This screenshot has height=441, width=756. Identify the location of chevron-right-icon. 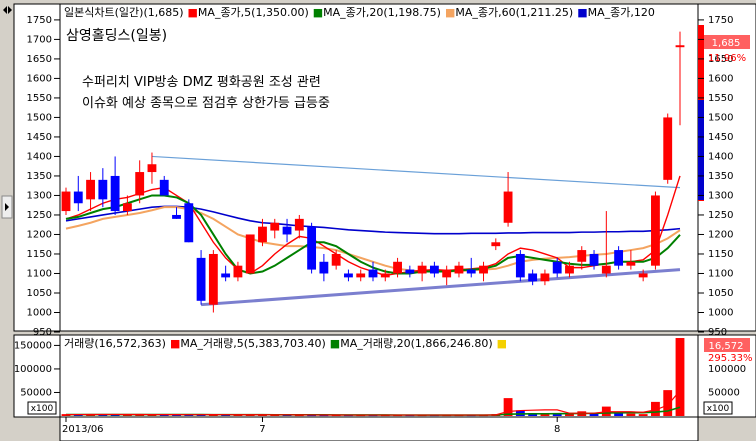
(7, 207).